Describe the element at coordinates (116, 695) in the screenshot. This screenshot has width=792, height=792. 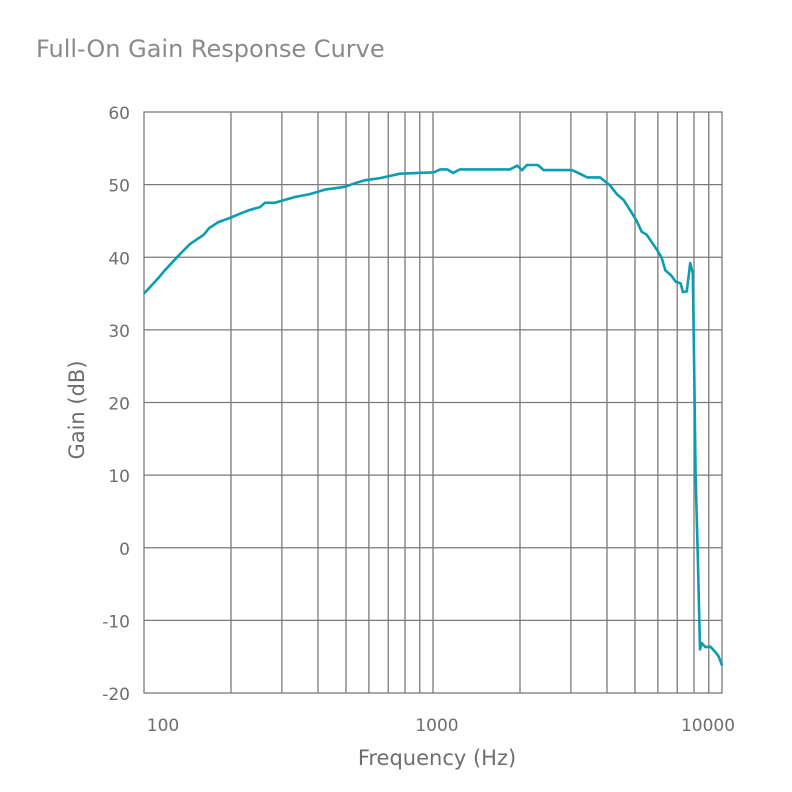
I see `y-tick-label: -20` at that location.